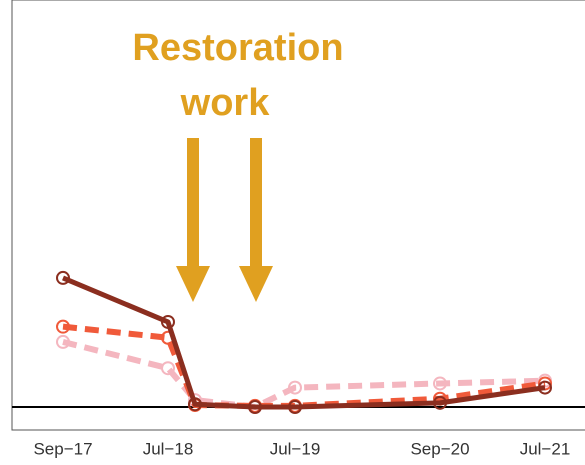  What do you see at coordinates (545, 448) in the screenshot?
I see `x-tick-label: Jul−21` at bounding box center [545, 448].